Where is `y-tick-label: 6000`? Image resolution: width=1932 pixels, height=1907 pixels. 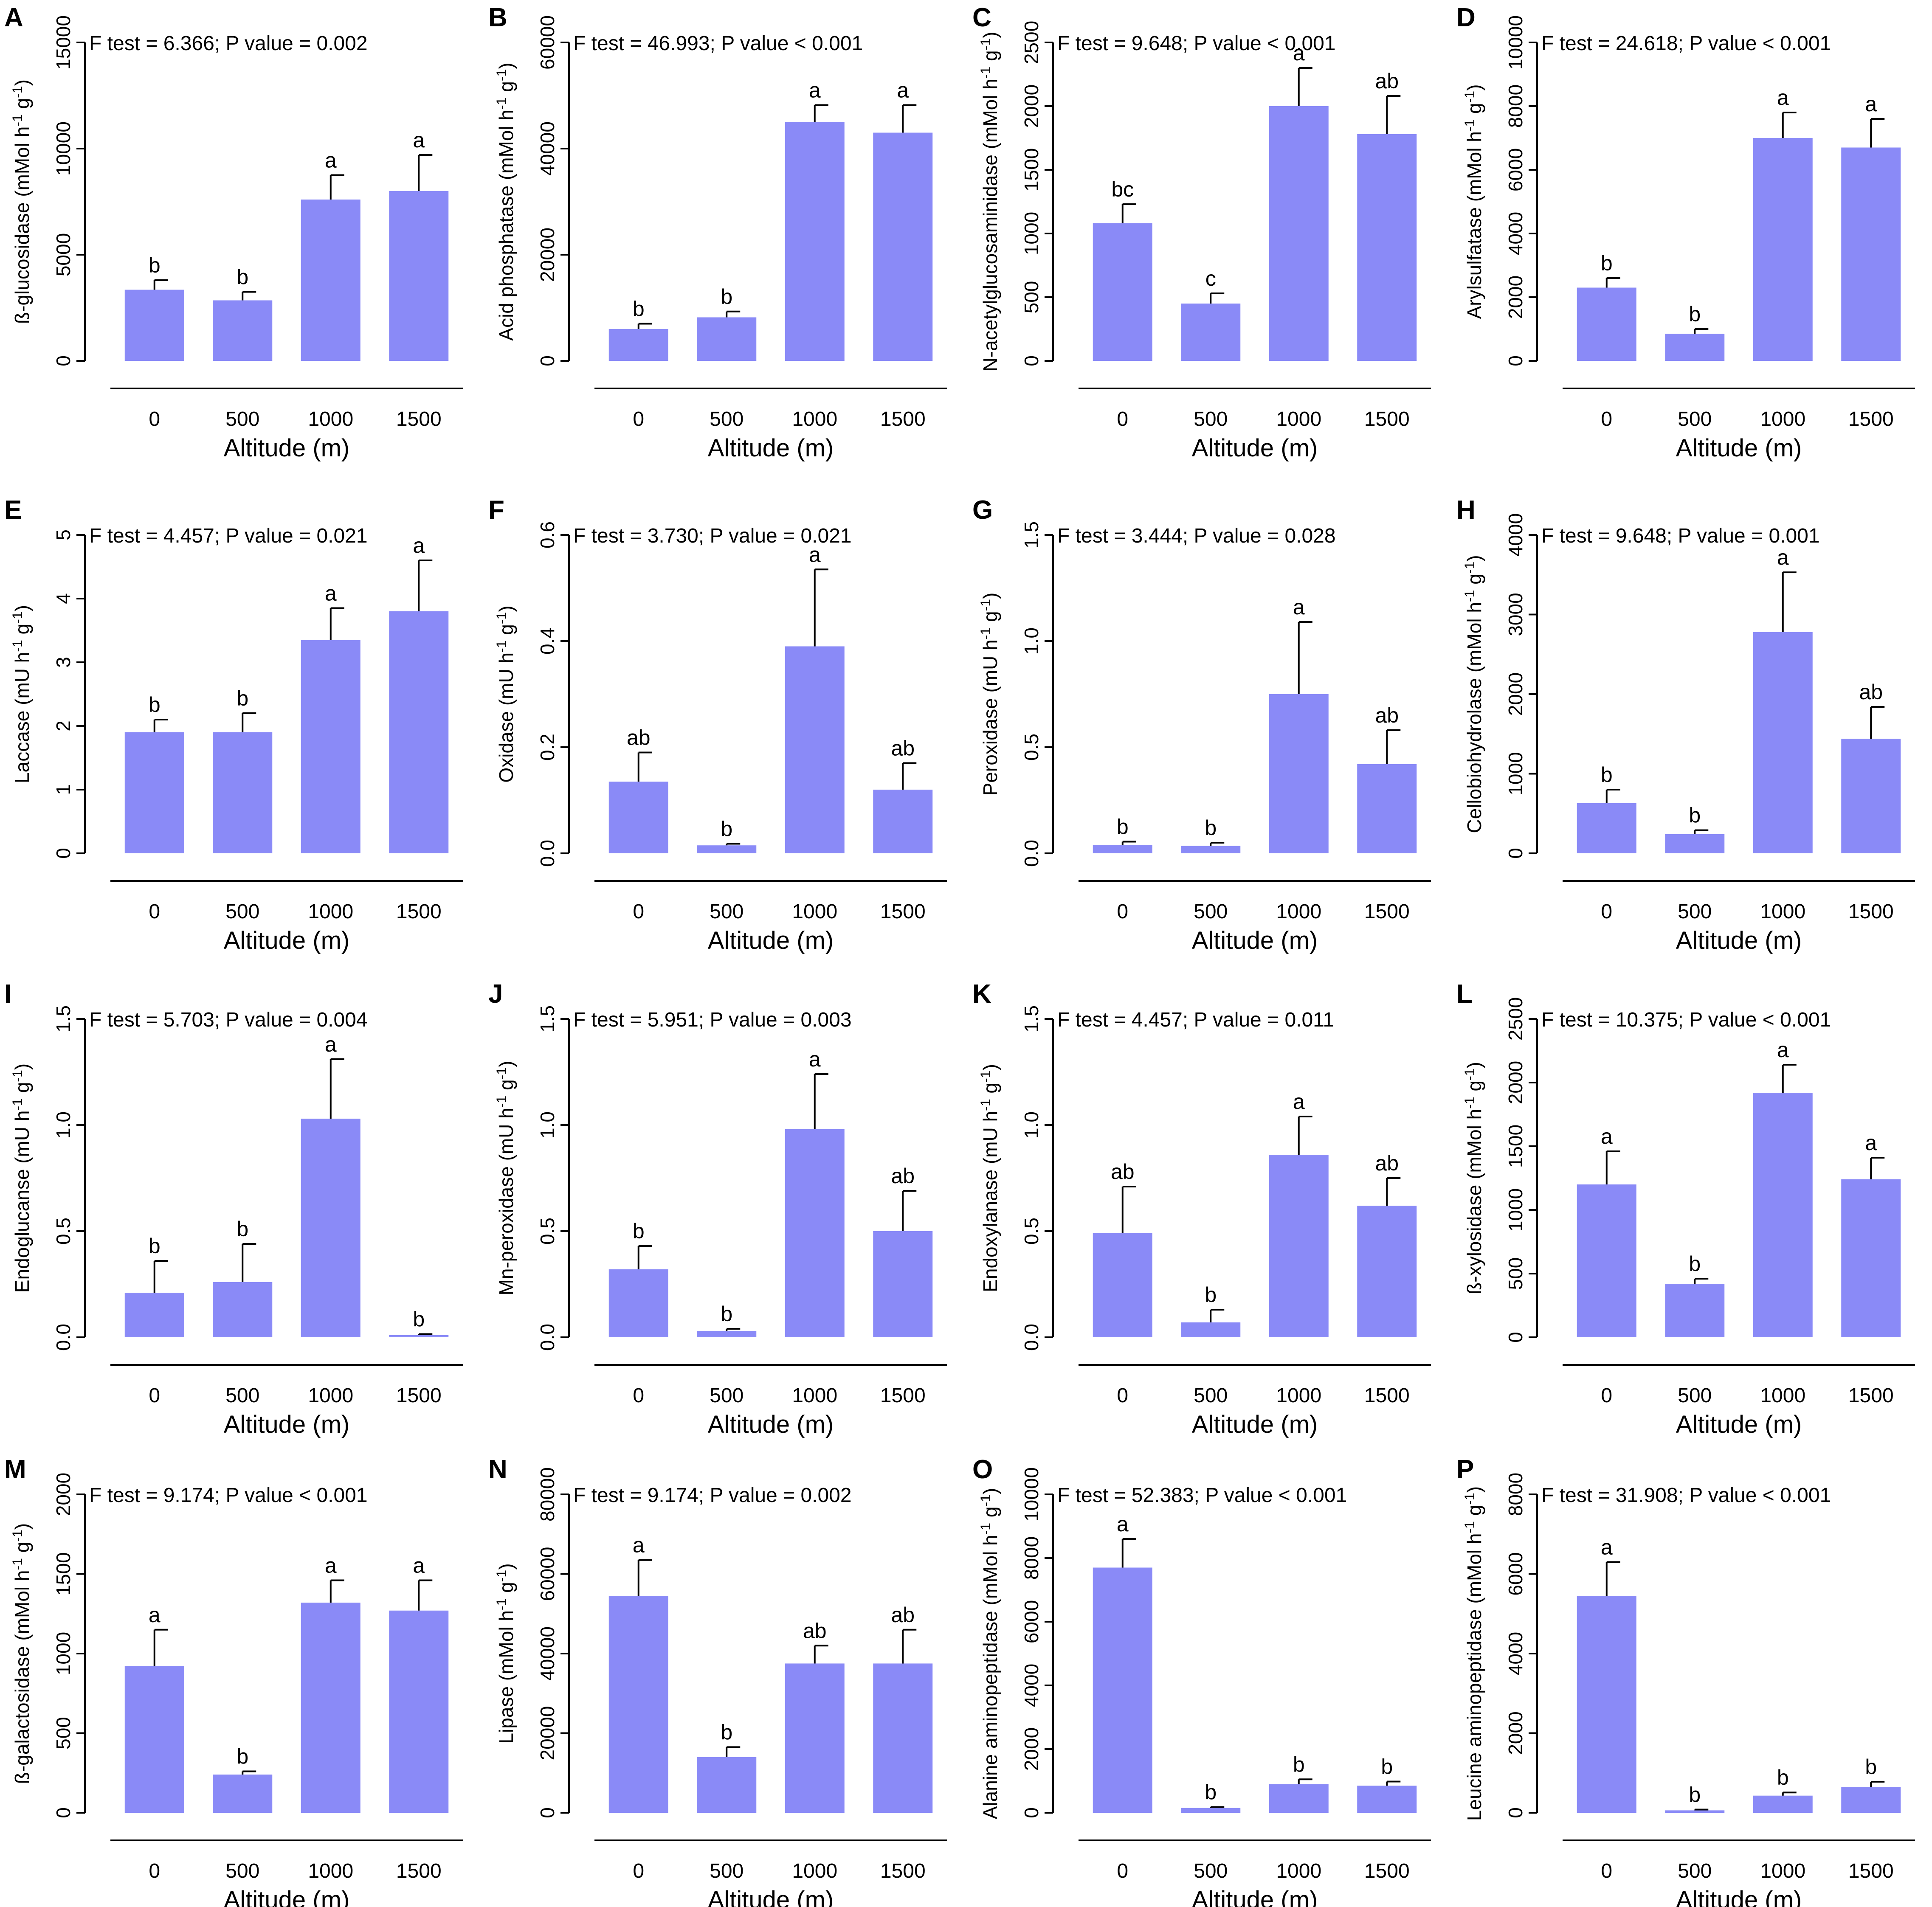 y-tick-label: 6000 is located at coordinates (1515, 169).